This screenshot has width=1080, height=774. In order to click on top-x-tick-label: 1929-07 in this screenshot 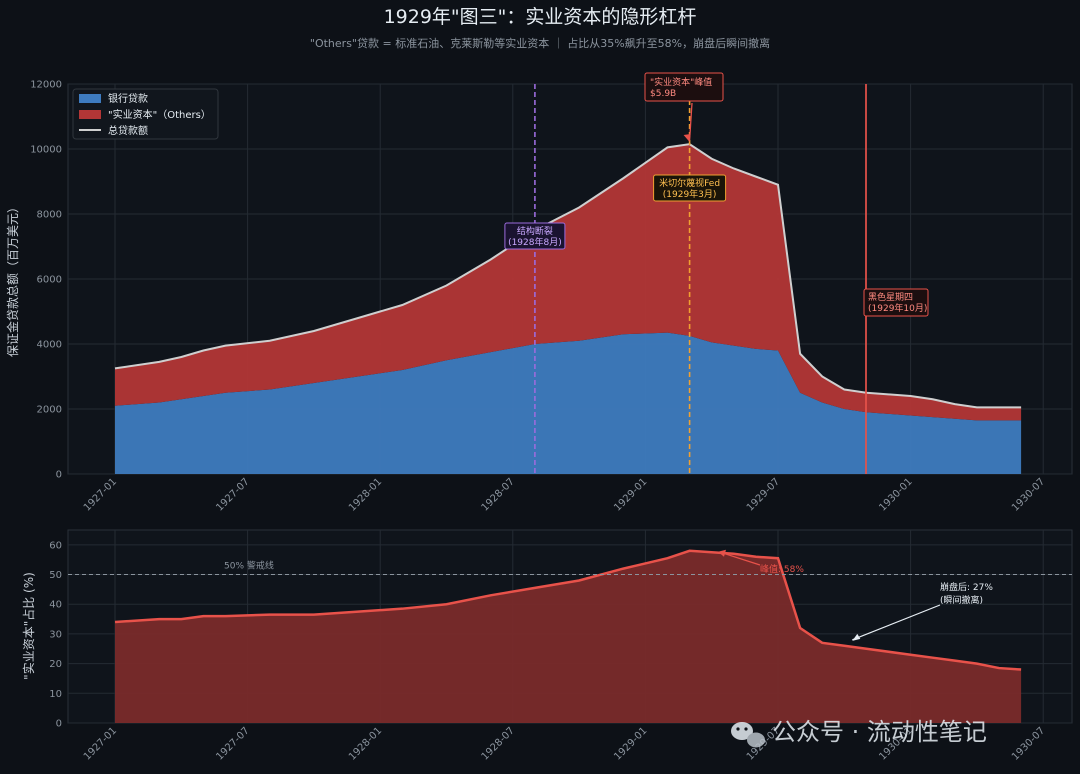, I will do `click(763, 494)`.